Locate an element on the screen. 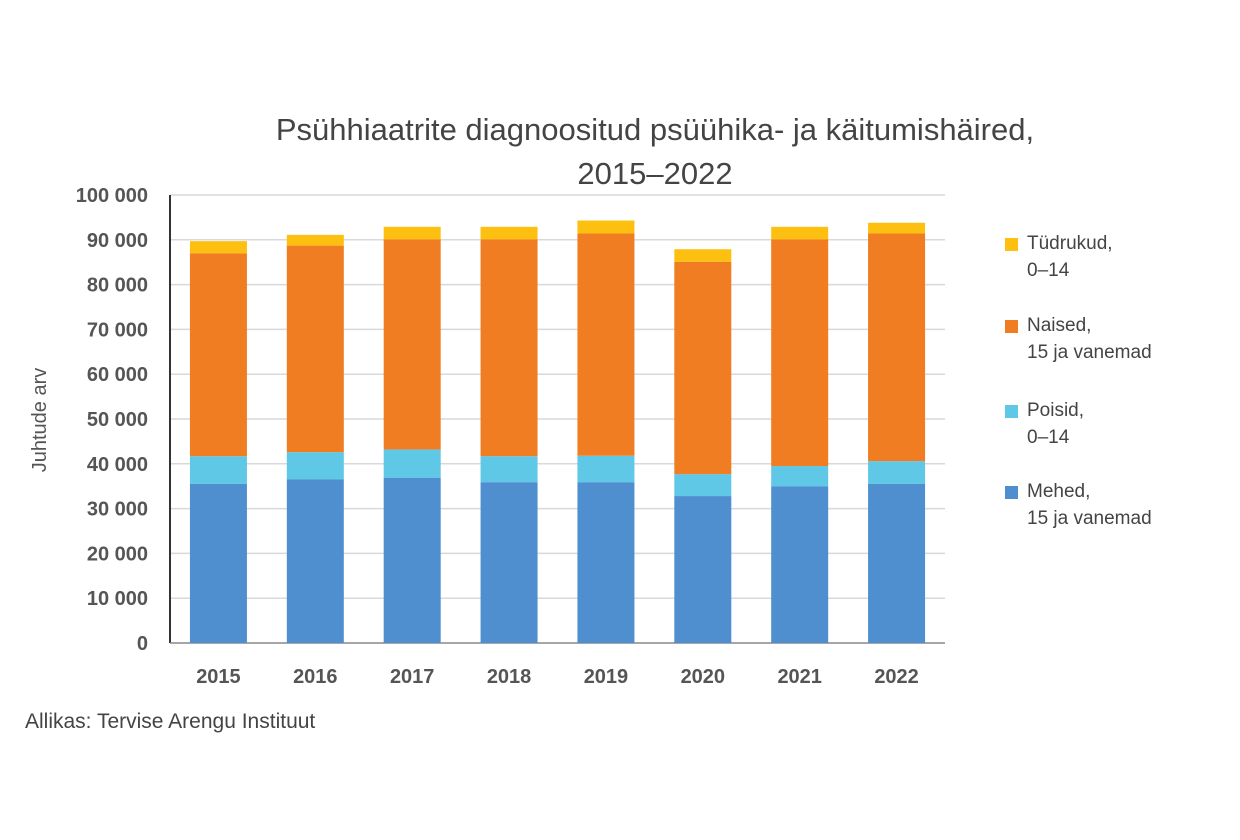 This screenshot has width=1240, height=840. legend-label: Tüdrukud, 0–14 is located at coordinates (1070, 257).